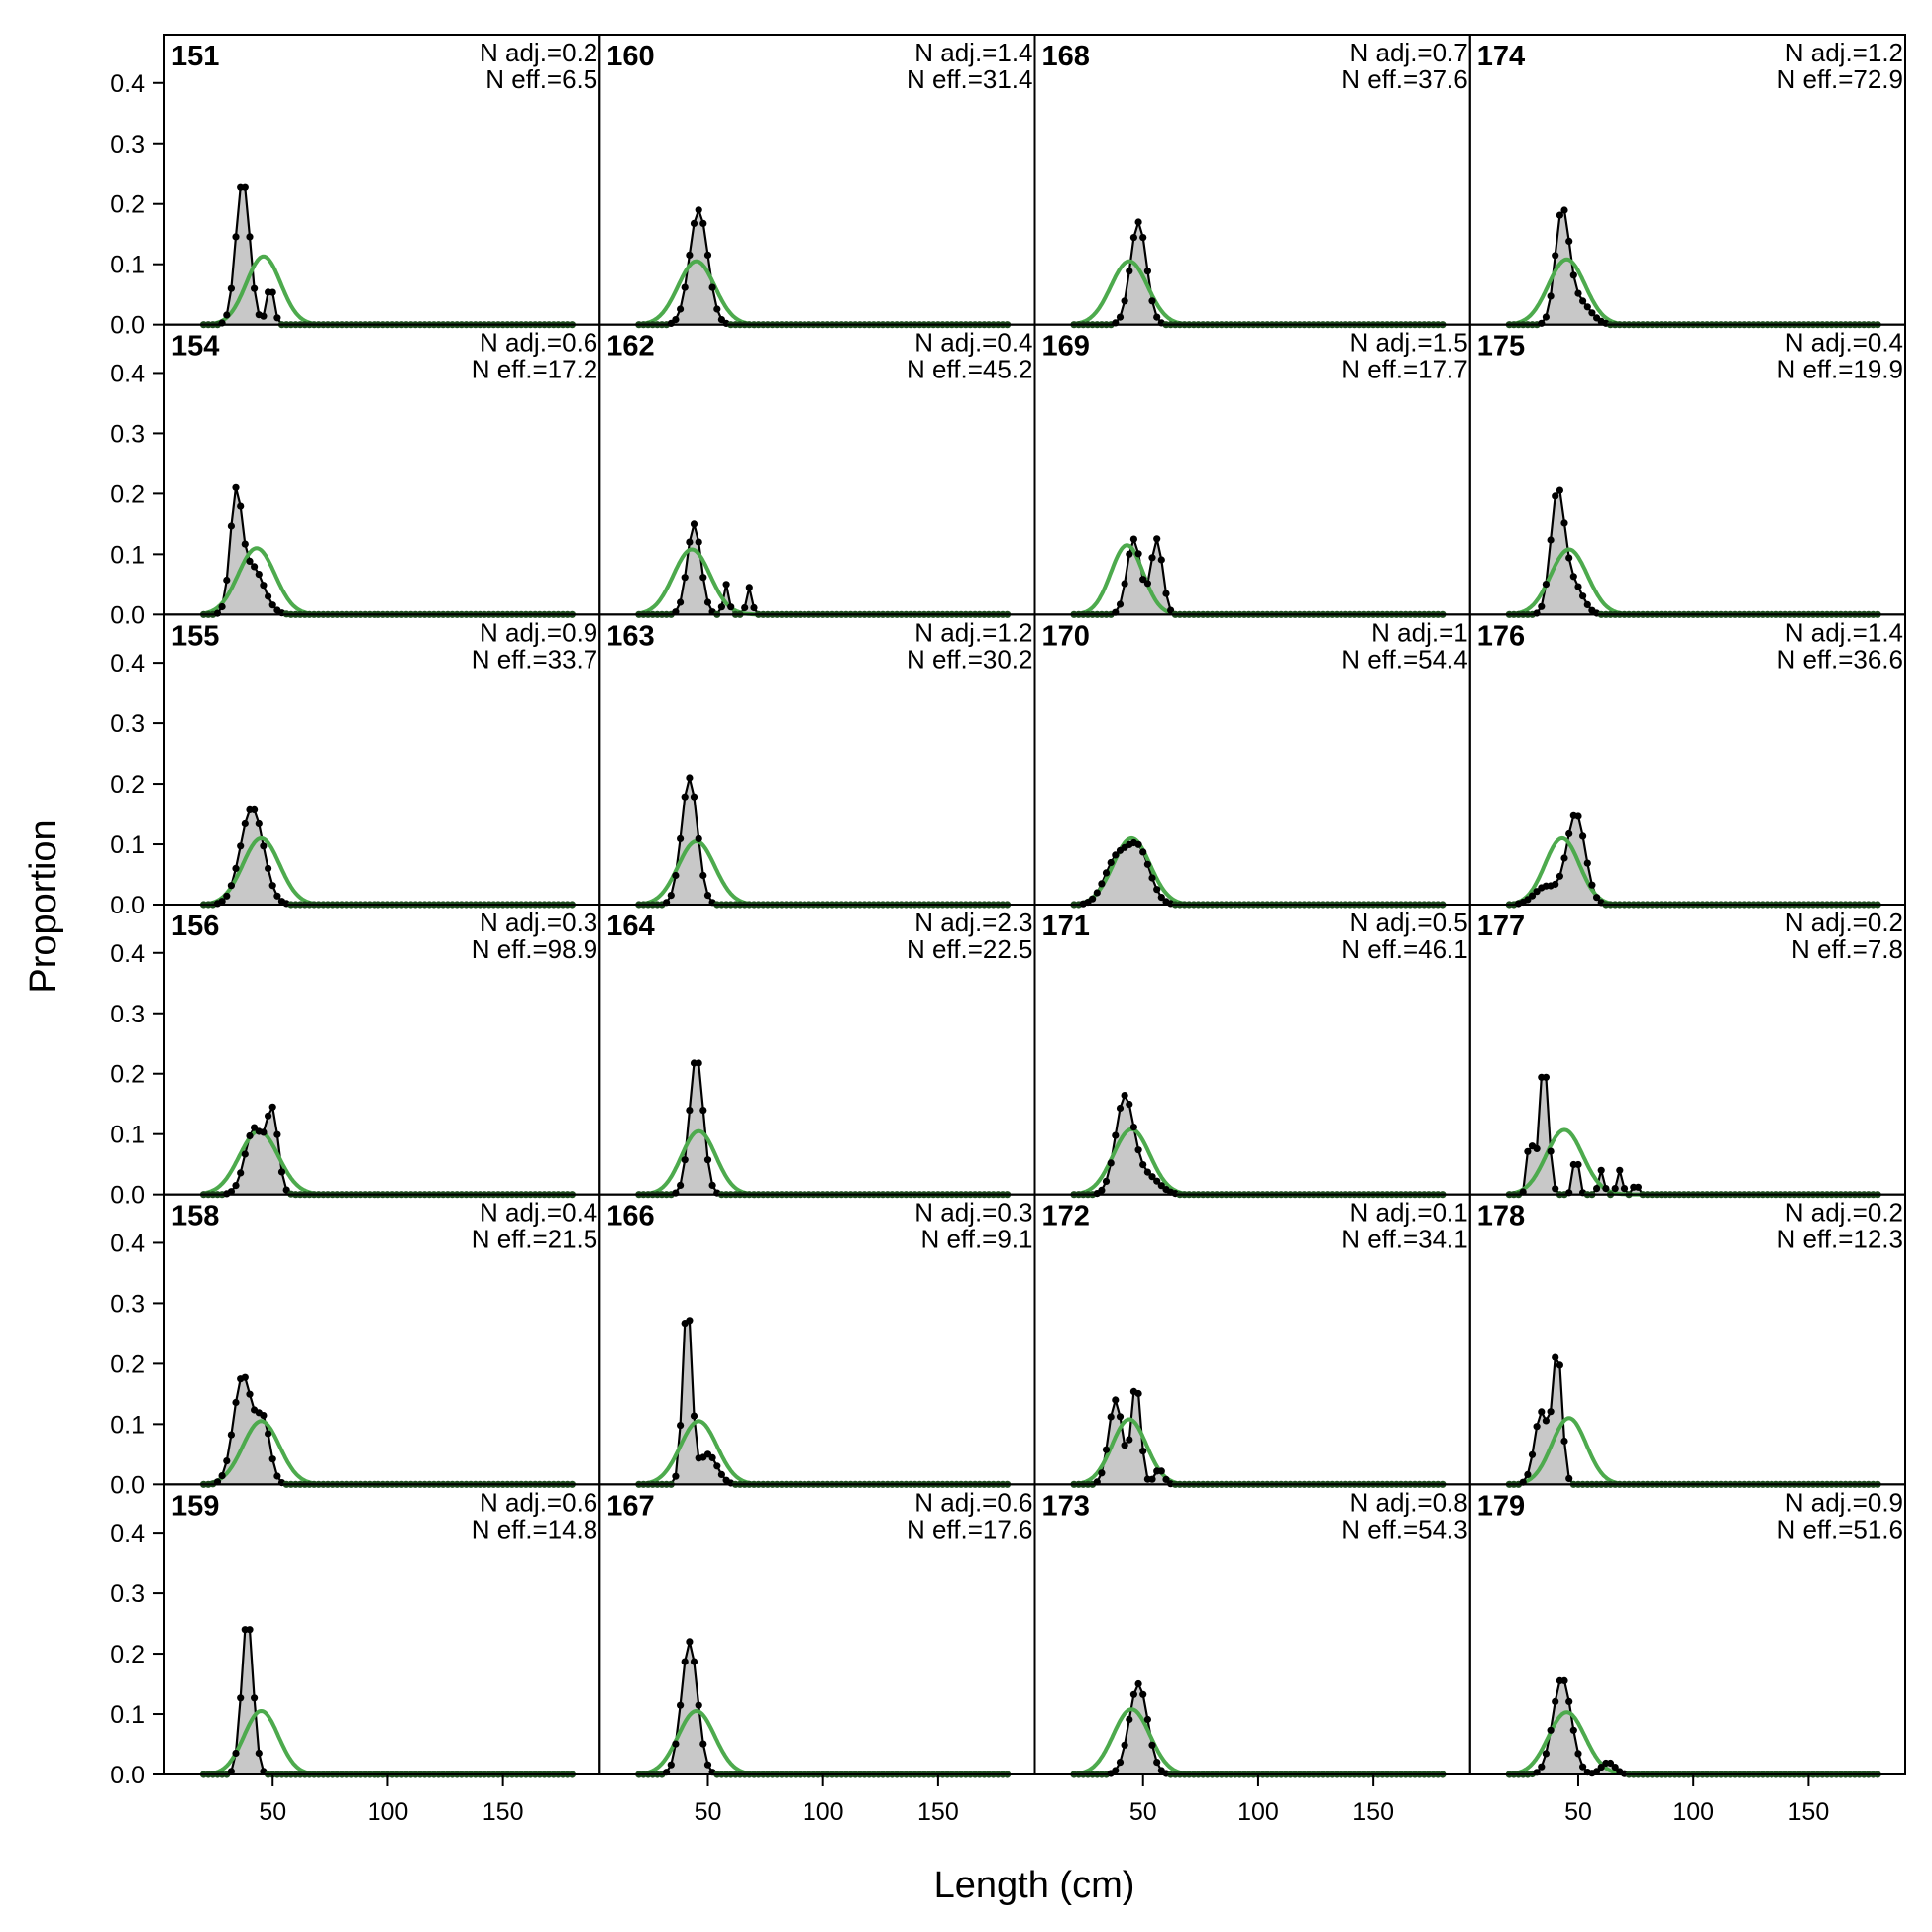 The image size is (1932, 1932). Describe the element at coordinates (1501, 347) in the screenshot. I see `panel-id: 175` at that location.